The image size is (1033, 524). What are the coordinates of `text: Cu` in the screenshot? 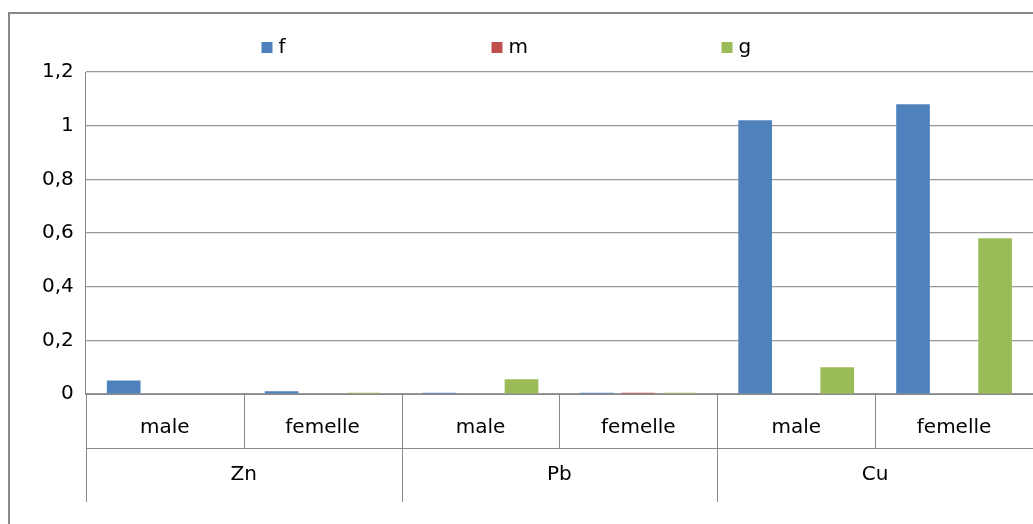 It's located at (875, 473).